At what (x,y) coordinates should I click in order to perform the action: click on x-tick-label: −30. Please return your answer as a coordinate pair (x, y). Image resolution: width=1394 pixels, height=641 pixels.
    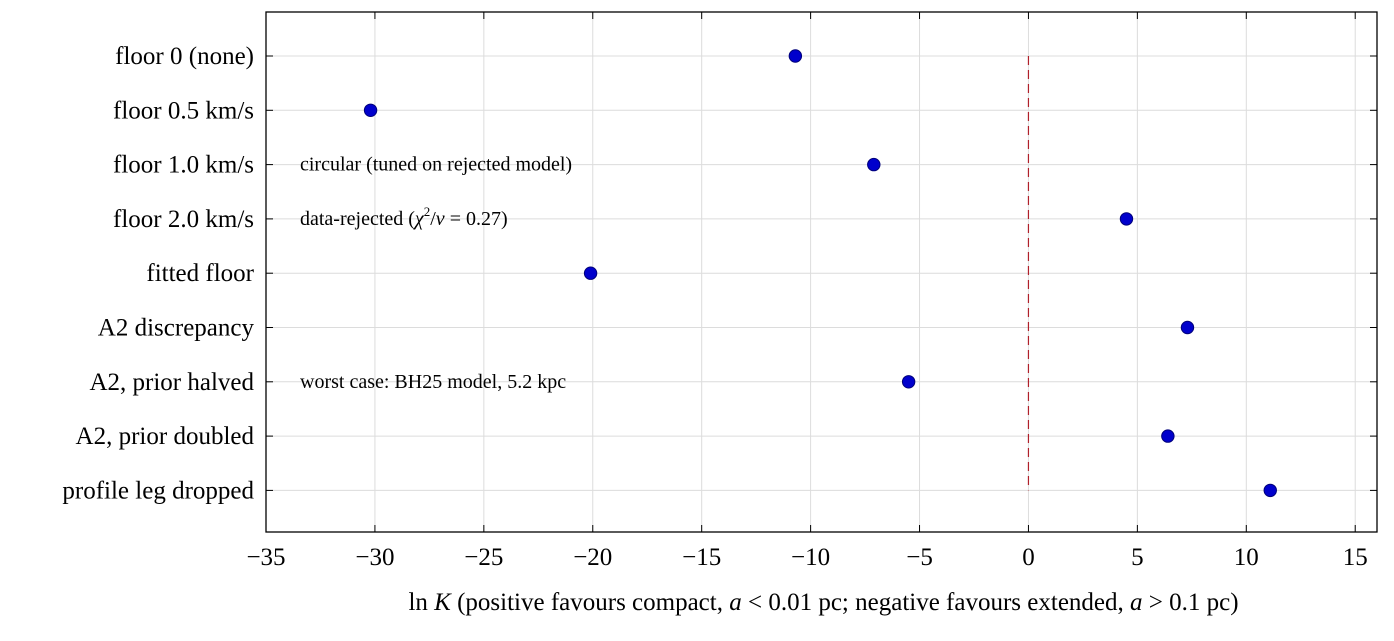
    Looking at the image, I should click on (374, 557).